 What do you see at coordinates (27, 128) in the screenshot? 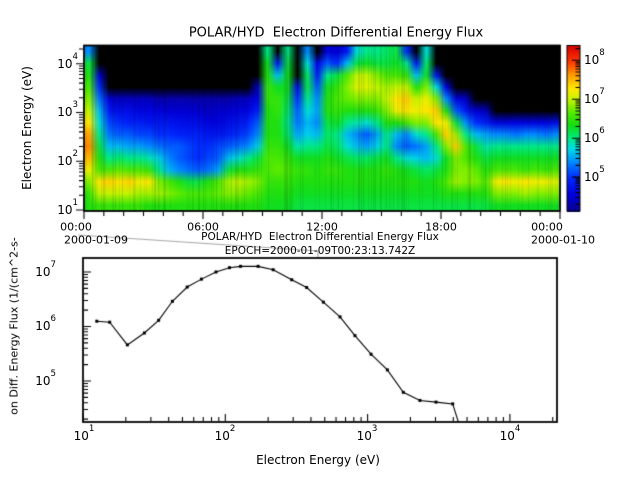
I see `top-plot-y-axis-label: Electron Energy (eV)` at bounding box center [27, 128].